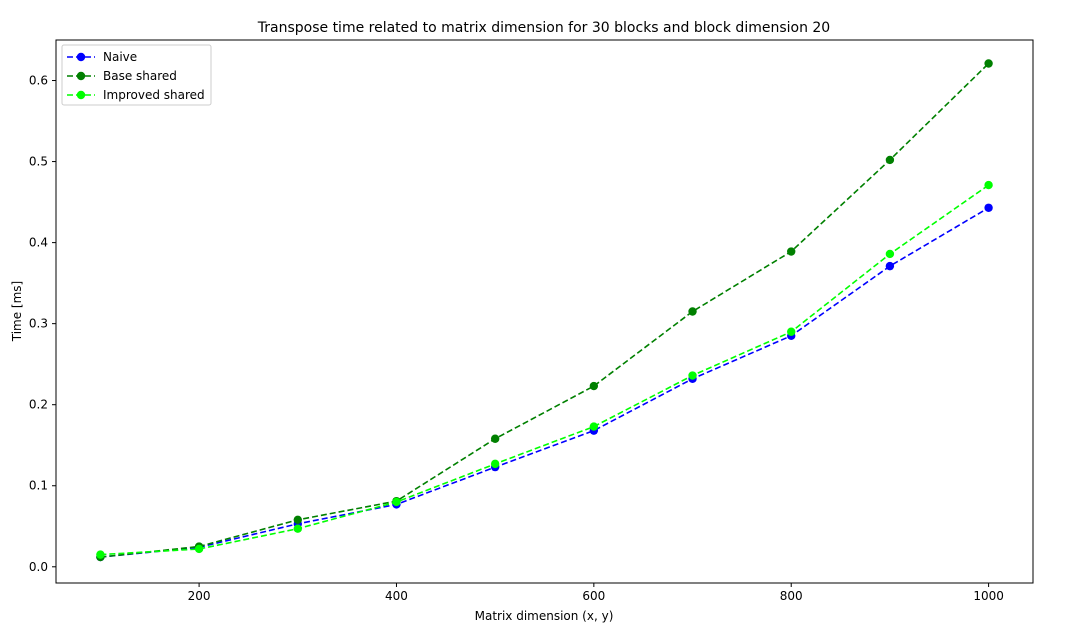 The width and height of the screenshot is (1079, 629). Describe the element at coordinates (38, 324) in the screenshot. I see `y-tick-label: 0.3` at that location.